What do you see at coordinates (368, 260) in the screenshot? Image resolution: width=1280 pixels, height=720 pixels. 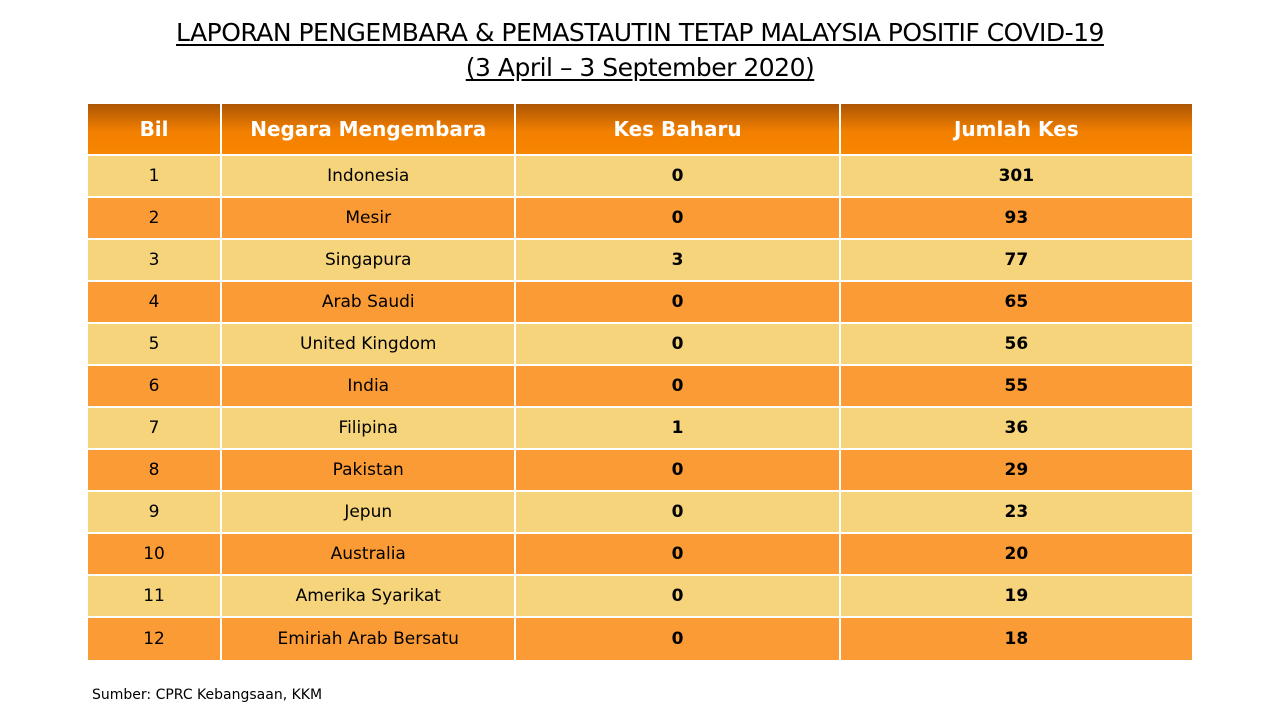 I see `cell-negara: Singapura` at bounding box center [368, 260].